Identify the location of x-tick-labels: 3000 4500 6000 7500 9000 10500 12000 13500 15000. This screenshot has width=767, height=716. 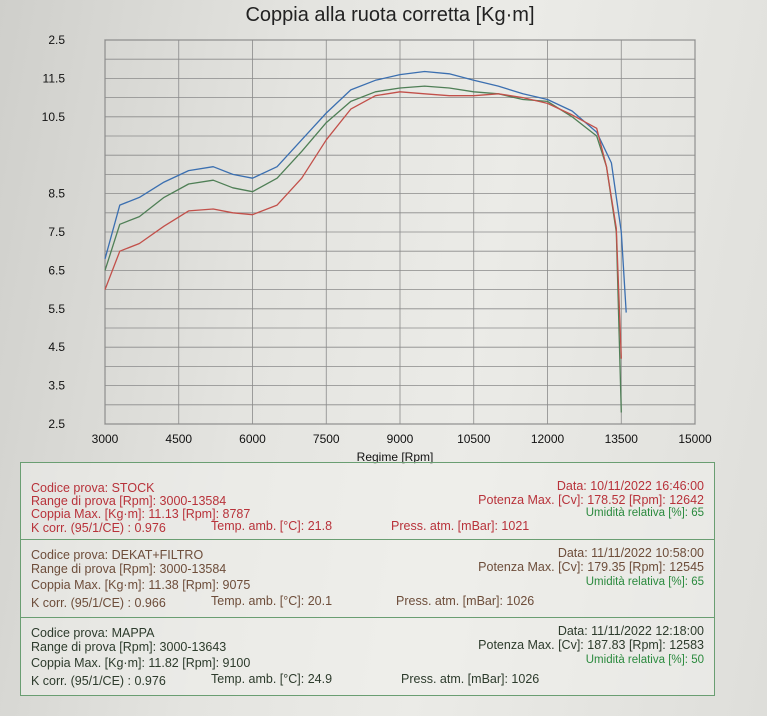
(402, 439).